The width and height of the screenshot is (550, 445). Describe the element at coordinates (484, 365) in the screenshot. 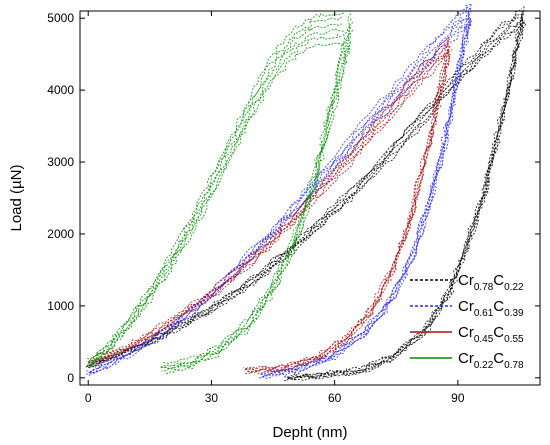

I see `legend-name_sub1: 0.22` at that location.